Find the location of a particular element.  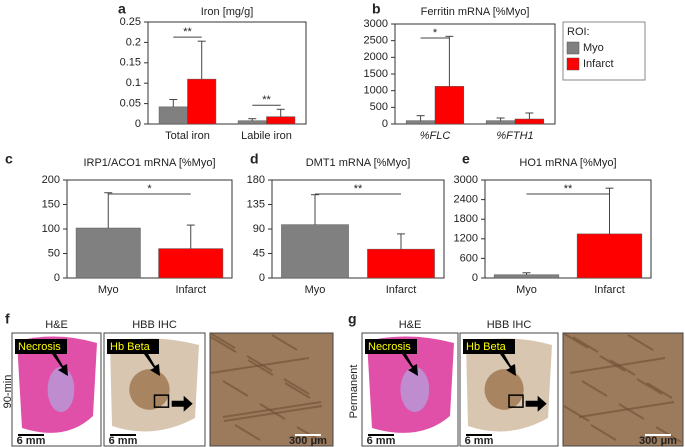

y-tick-label: 1000 is located at coordinates (376, 91).